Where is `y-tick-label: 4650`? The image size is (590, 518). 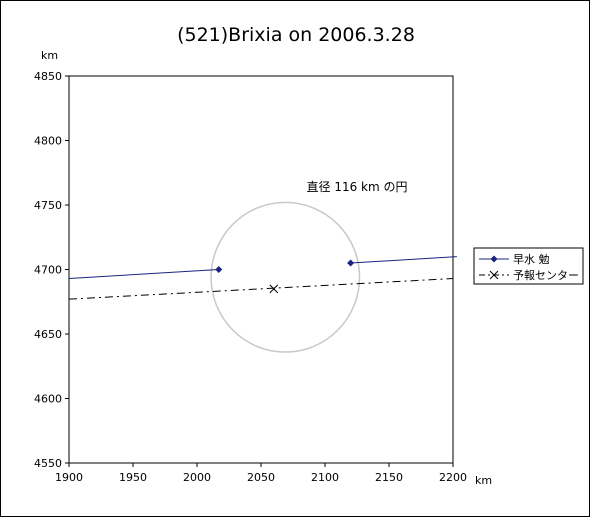
y-tick-label: 4650 is located at coordinates (48, 334).